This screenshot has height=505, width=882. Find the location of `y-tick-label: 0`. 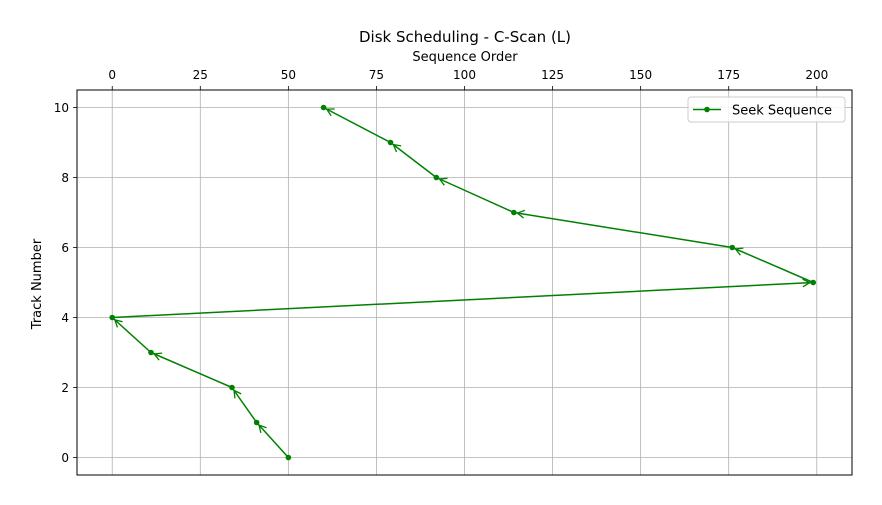

y-tick-label: 0 is located at coordinates (65, 458).